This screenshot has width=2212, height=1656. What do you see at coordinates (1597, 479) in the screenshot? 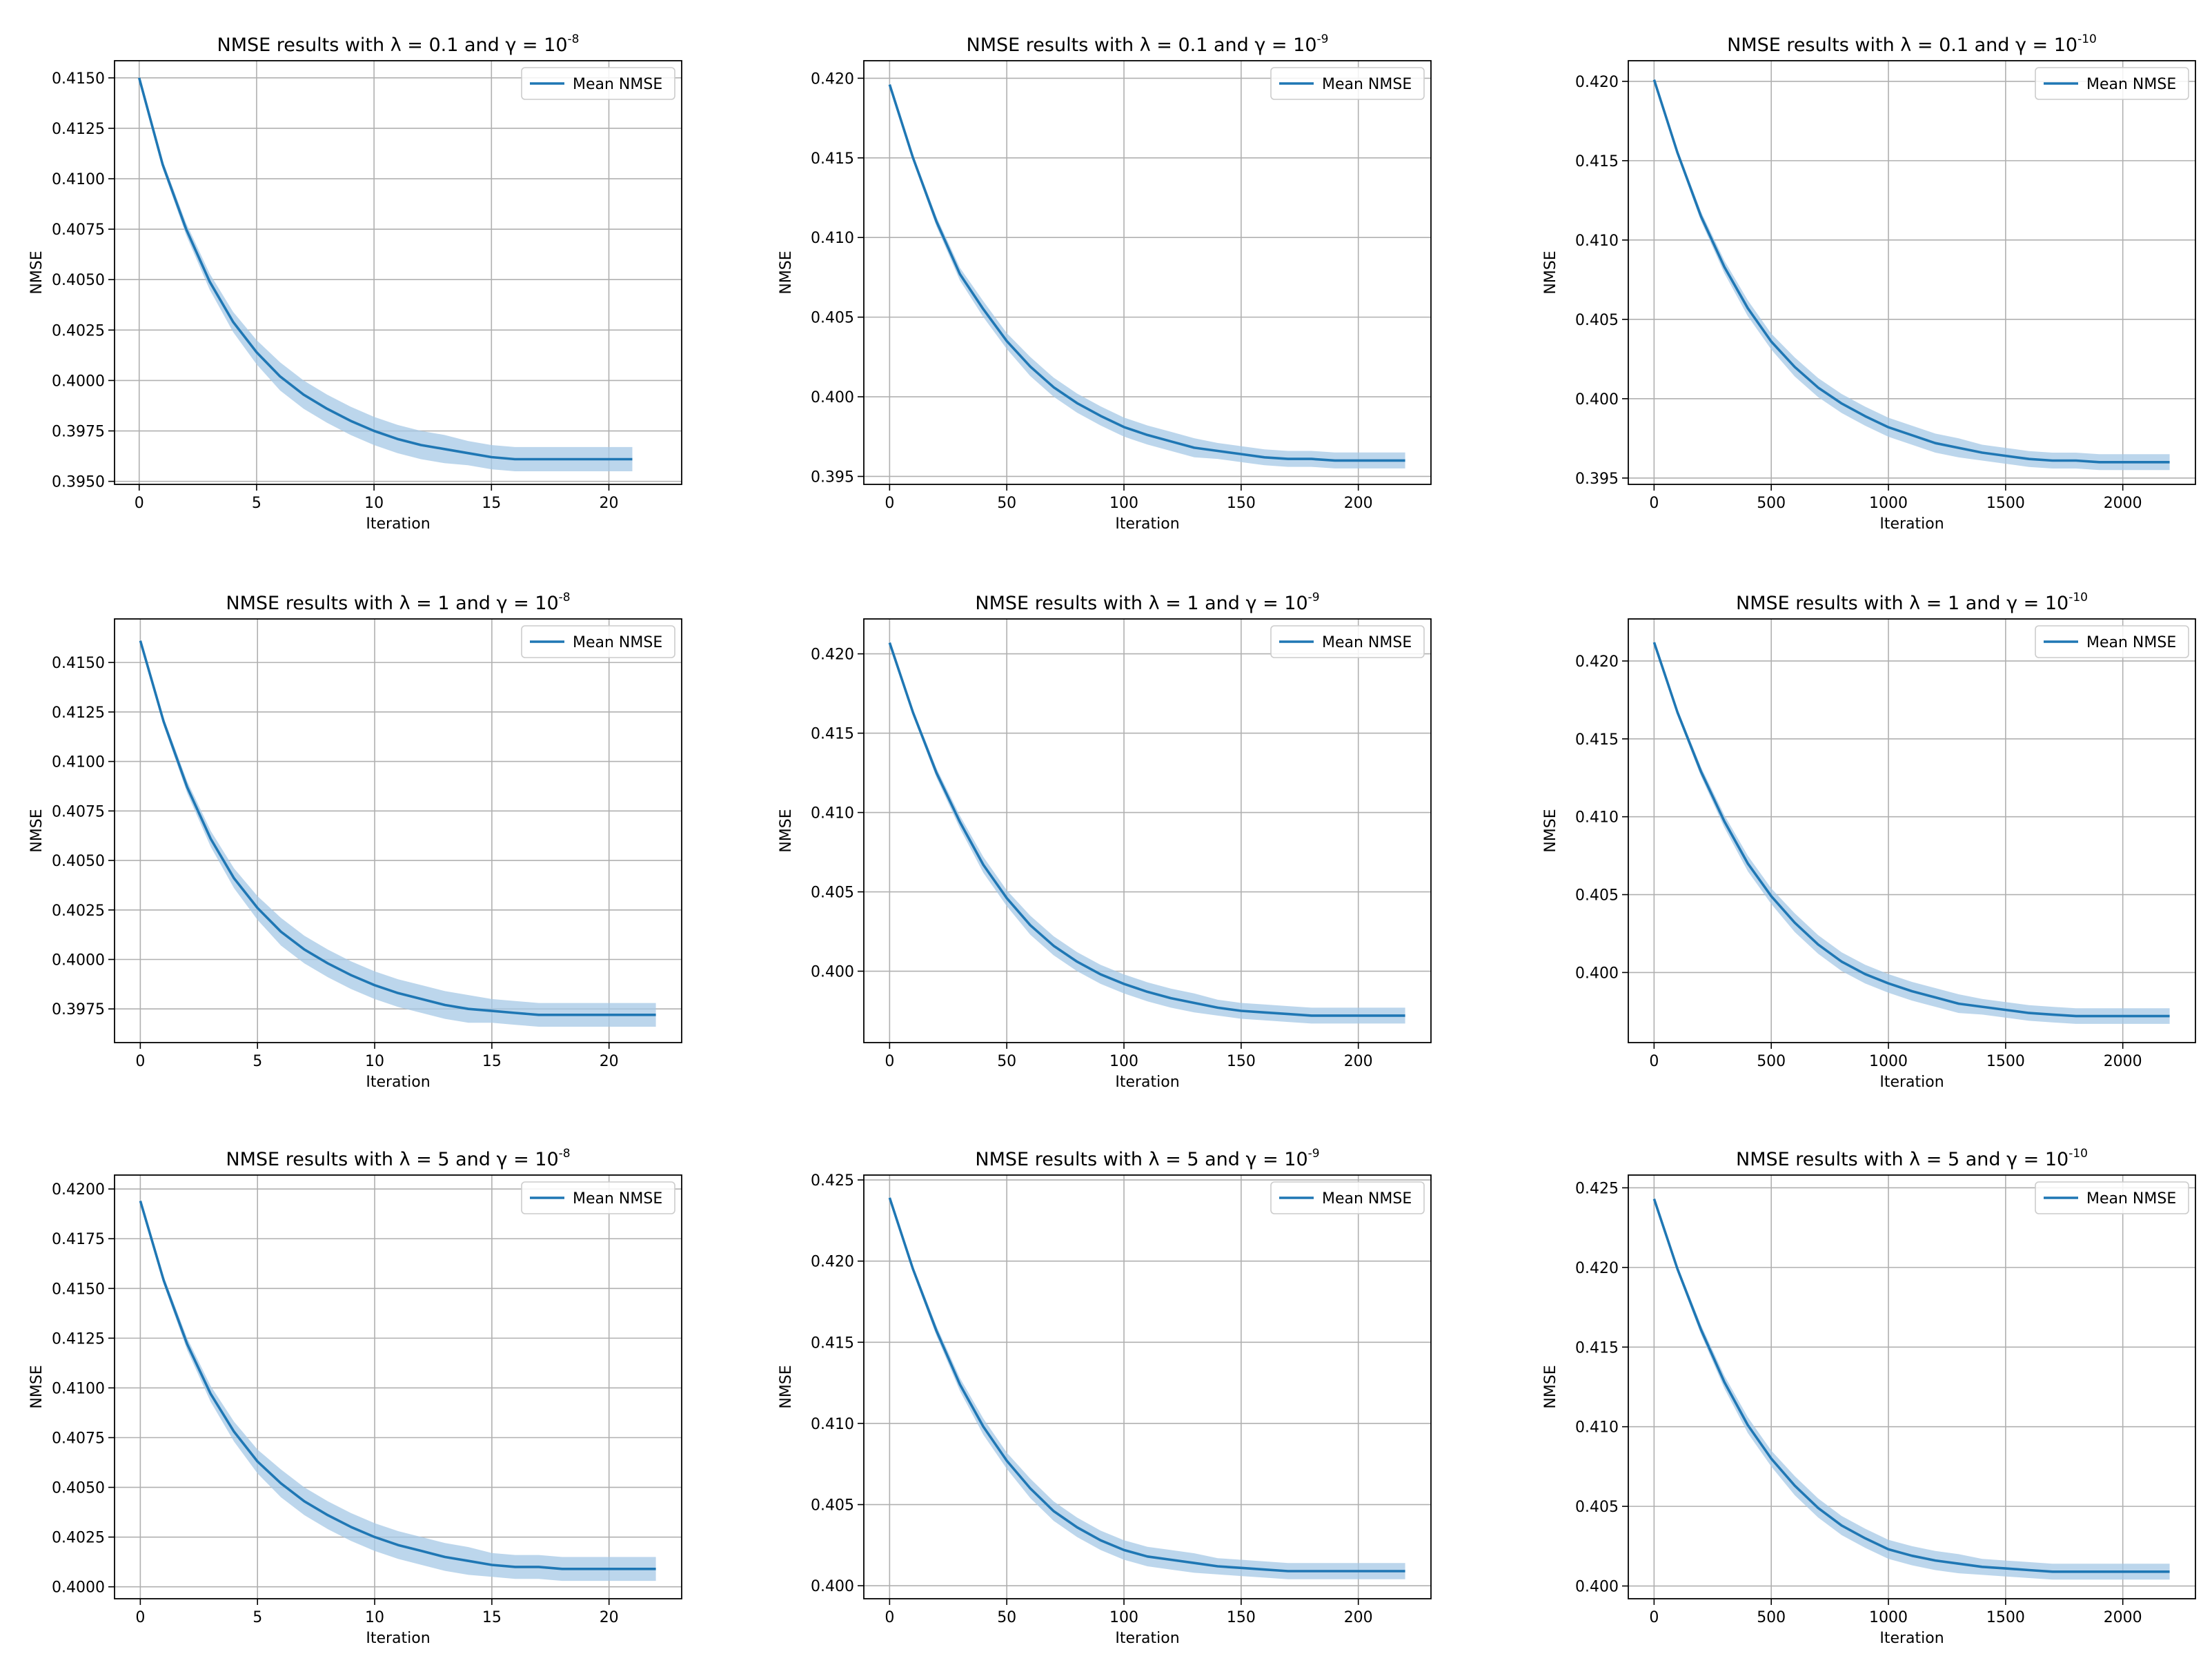
I see `y-tick-label: 0.395` at bounding box center [1597, 479].